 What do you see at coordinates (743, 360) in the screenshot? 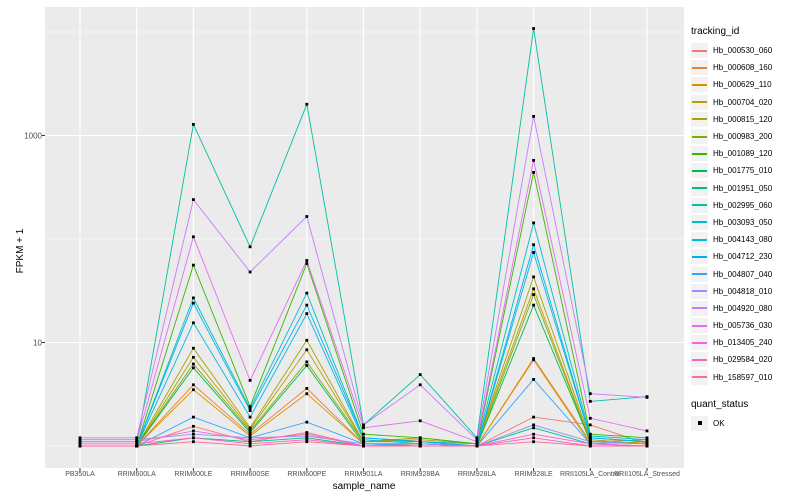
I see `legend-item-label: Hb_029584_020` at bounding box center [743, 360].